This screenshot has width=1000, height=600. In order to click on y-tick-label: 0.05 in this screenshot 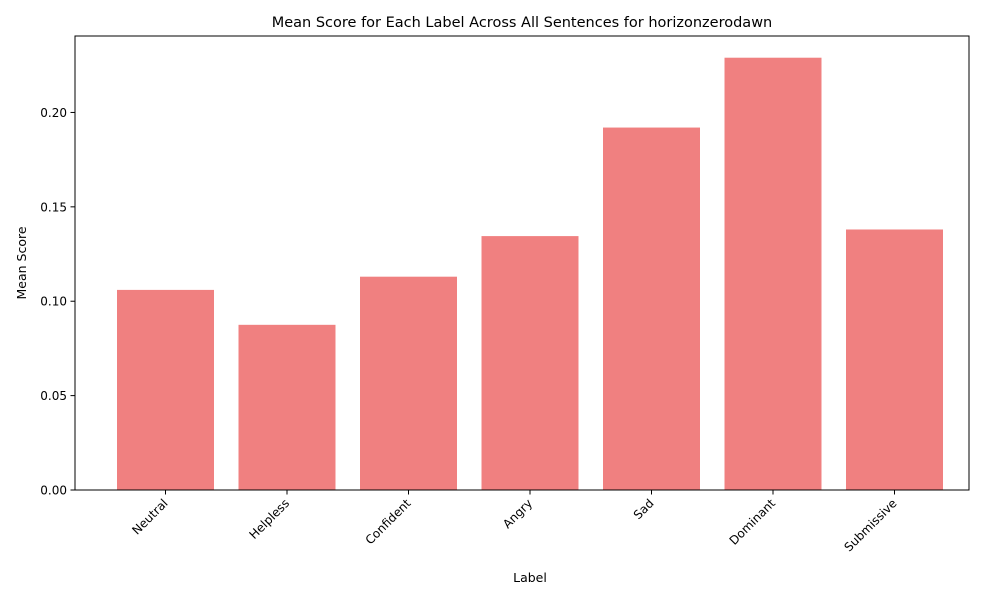, I will do `click(53, 396)`.